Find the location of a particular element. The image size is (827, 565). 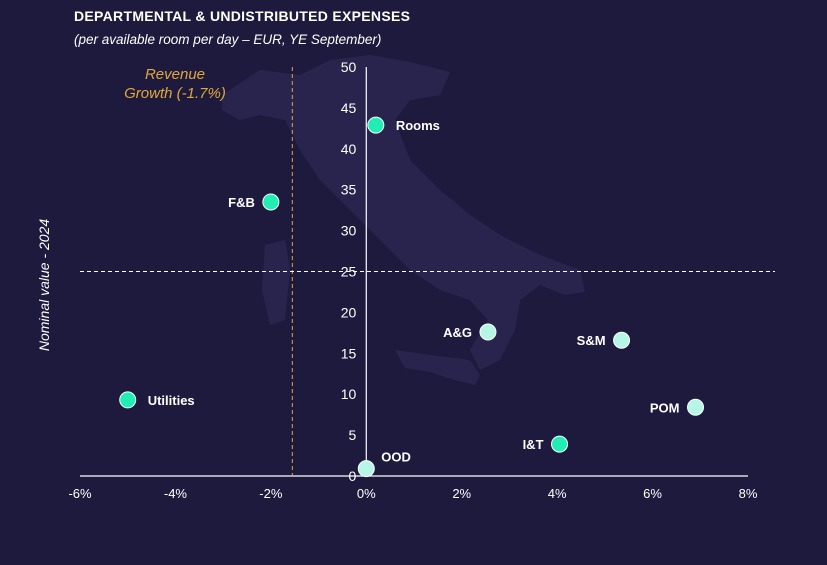

x-tick-label: 0% is located at coordinates (366, 493).